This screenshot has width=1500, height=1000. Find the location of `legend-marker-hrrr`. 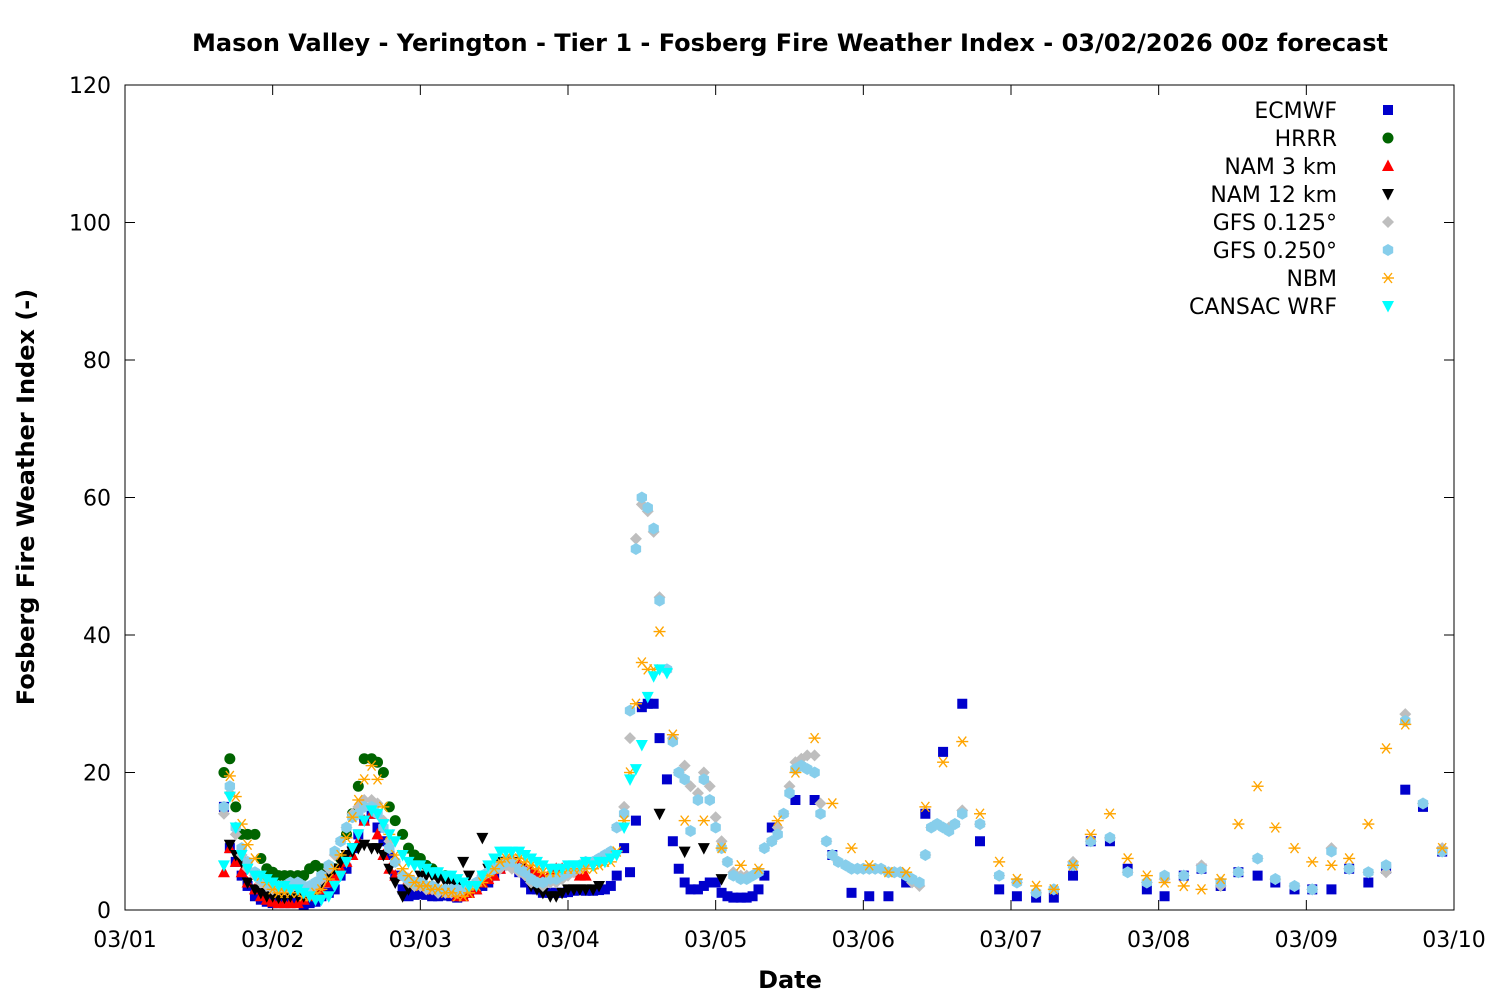

legend-marker-hrrr is located at coordinates (1388, 138).